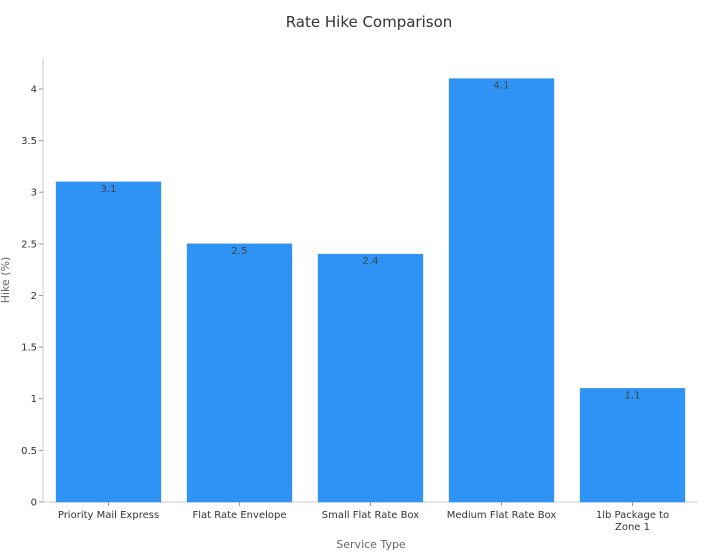 This screenshot has width=717, height=553. What do you see at coordinates (633, 395) in the screenshot?
I see `data-label: 1.1` at bounding box center [633, 395].